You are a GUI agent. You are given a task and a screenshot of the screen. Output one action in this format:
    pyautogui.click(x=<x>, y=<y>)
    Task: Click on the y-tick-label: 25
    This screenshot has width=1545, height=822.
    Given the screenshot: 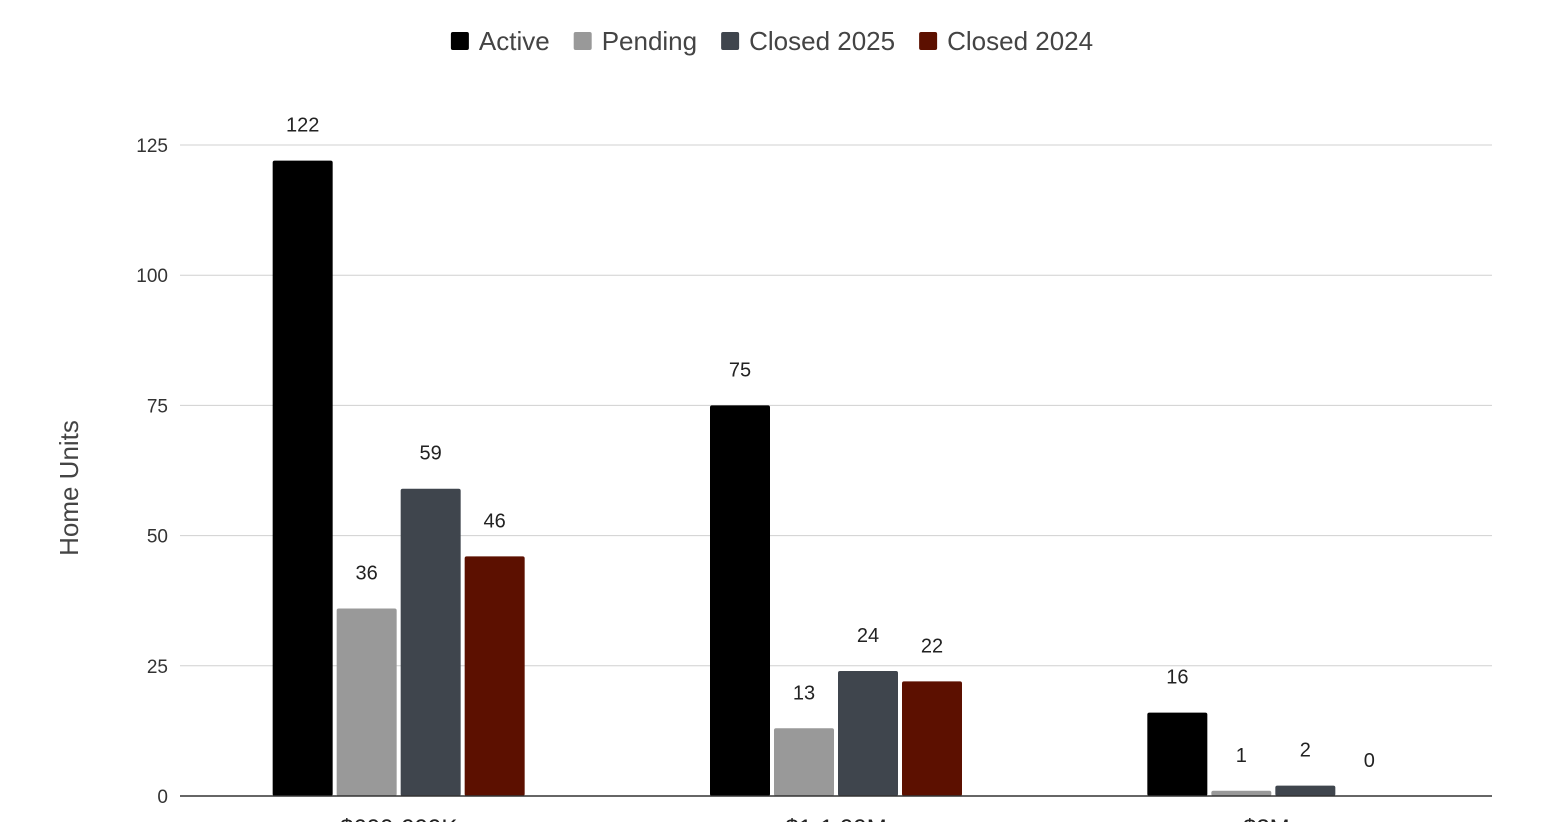 What is the action you would take?
    pyautogui.click(x=157, y=667)
    